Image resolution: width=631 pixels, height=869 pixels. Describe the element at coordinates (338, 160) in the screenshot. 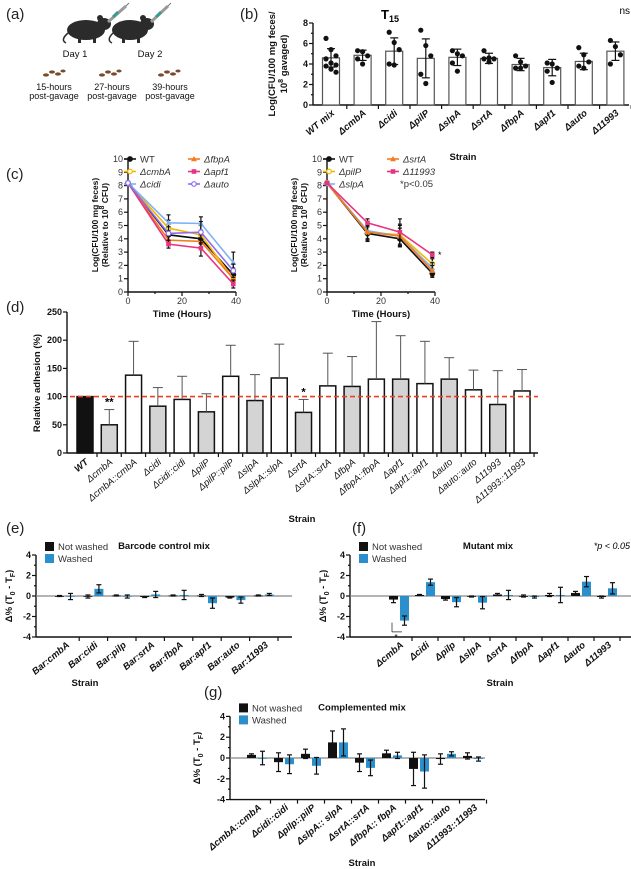

I see `legend-item: WT` at that location.